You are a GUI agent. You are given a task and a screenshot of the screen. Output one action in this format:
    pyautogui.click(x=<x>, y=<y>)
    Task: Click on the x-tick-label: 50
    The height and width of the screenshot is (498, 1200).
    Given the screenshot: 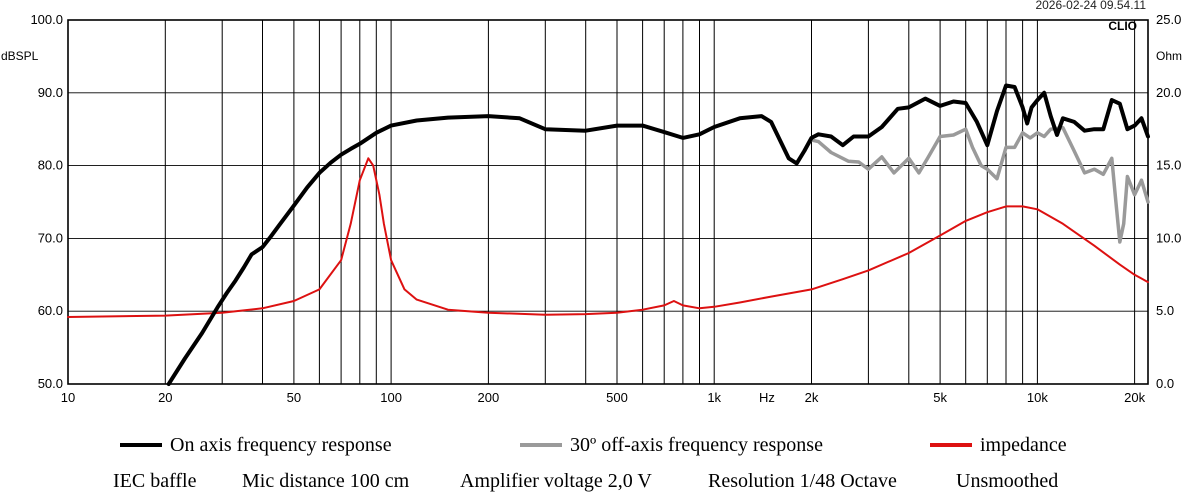 What is the action you would take?
    pyautogui.click(x=294, y=397)
    